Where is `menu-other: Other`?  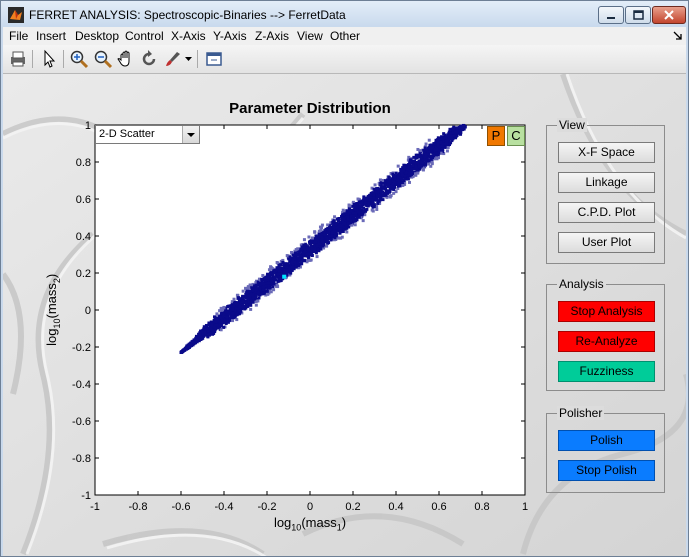
menu-other: Other is located at coordinates (345, 36).